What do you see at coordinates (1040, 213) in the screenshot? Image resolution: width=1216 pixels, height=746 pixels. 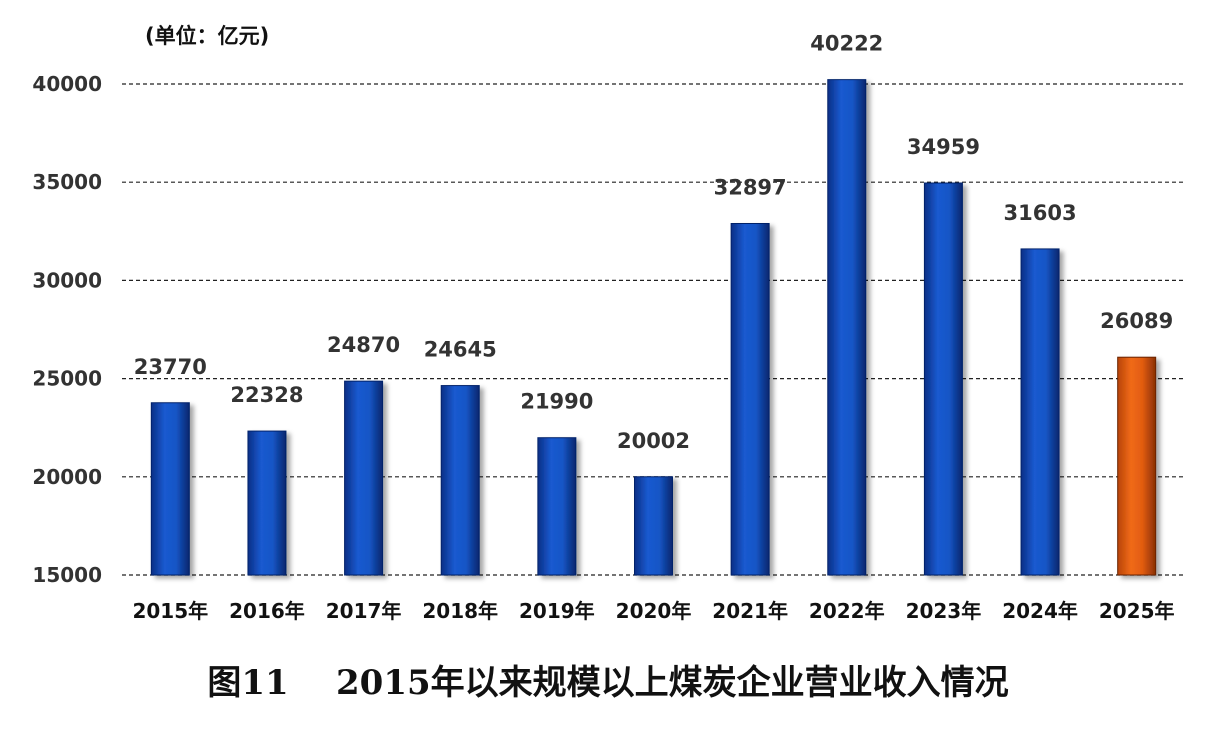 I see `data-label: 31603` at bounding box center [1040, 213].